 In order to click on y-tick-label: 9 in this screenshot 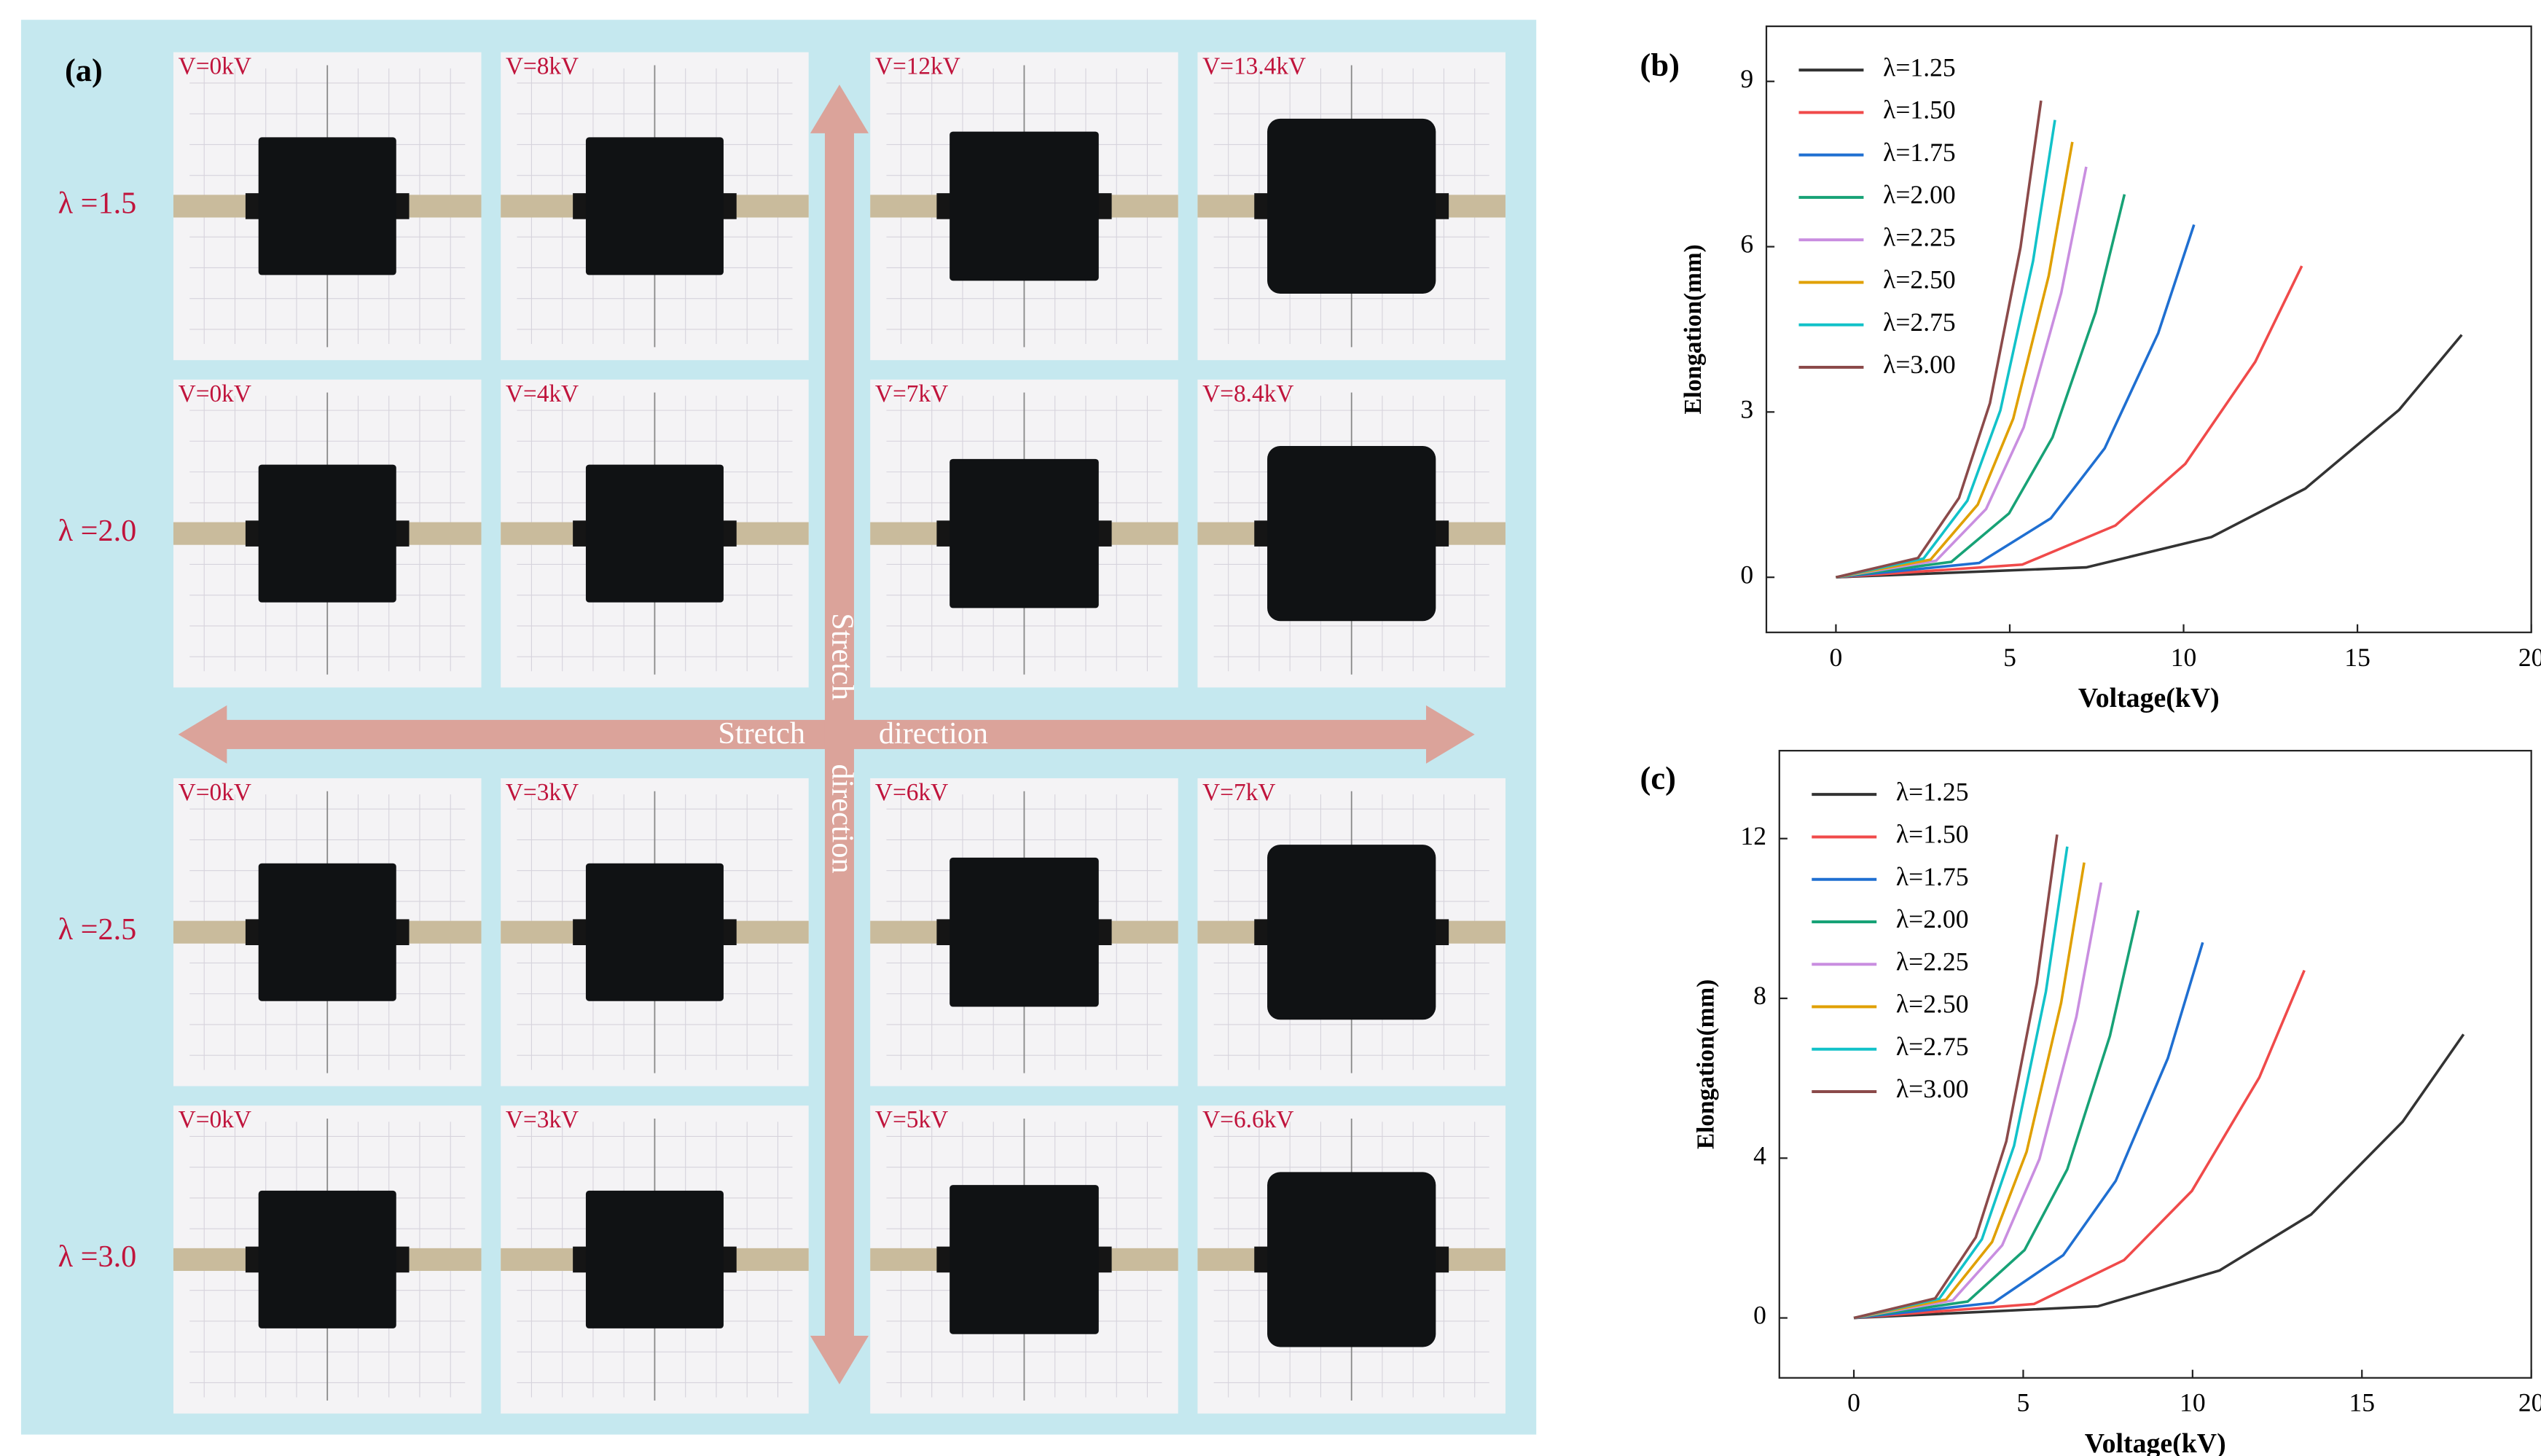, I will do `click(1747, 78)`.